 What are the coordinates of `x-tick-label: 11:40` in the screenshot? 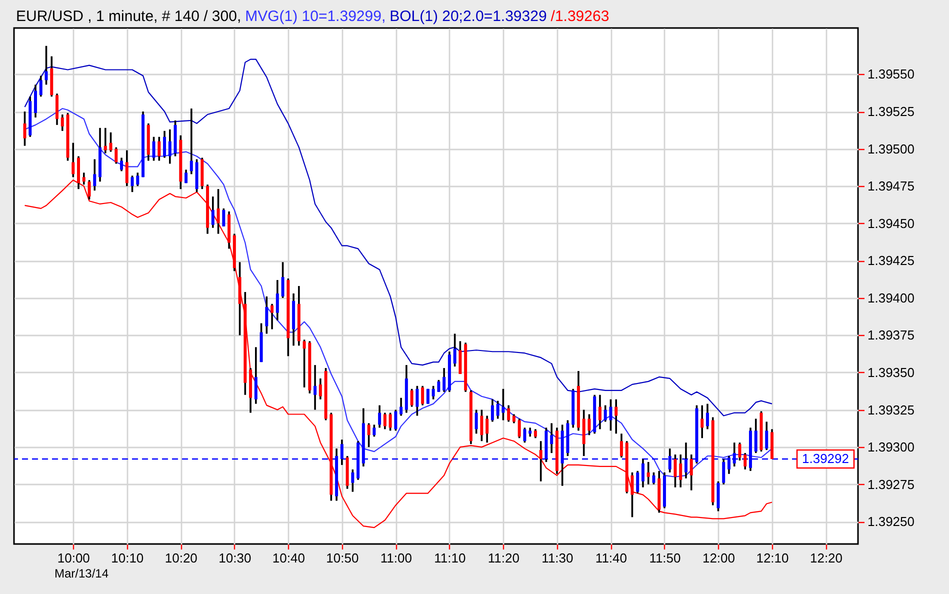 It's located at (611, 558).